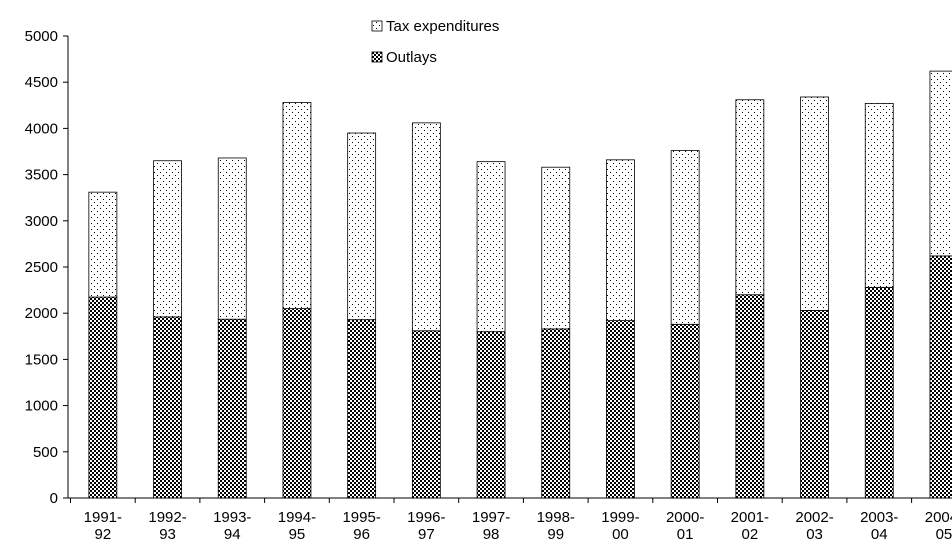  I want to click on y-tick-label: 2000, so click(41, 313).